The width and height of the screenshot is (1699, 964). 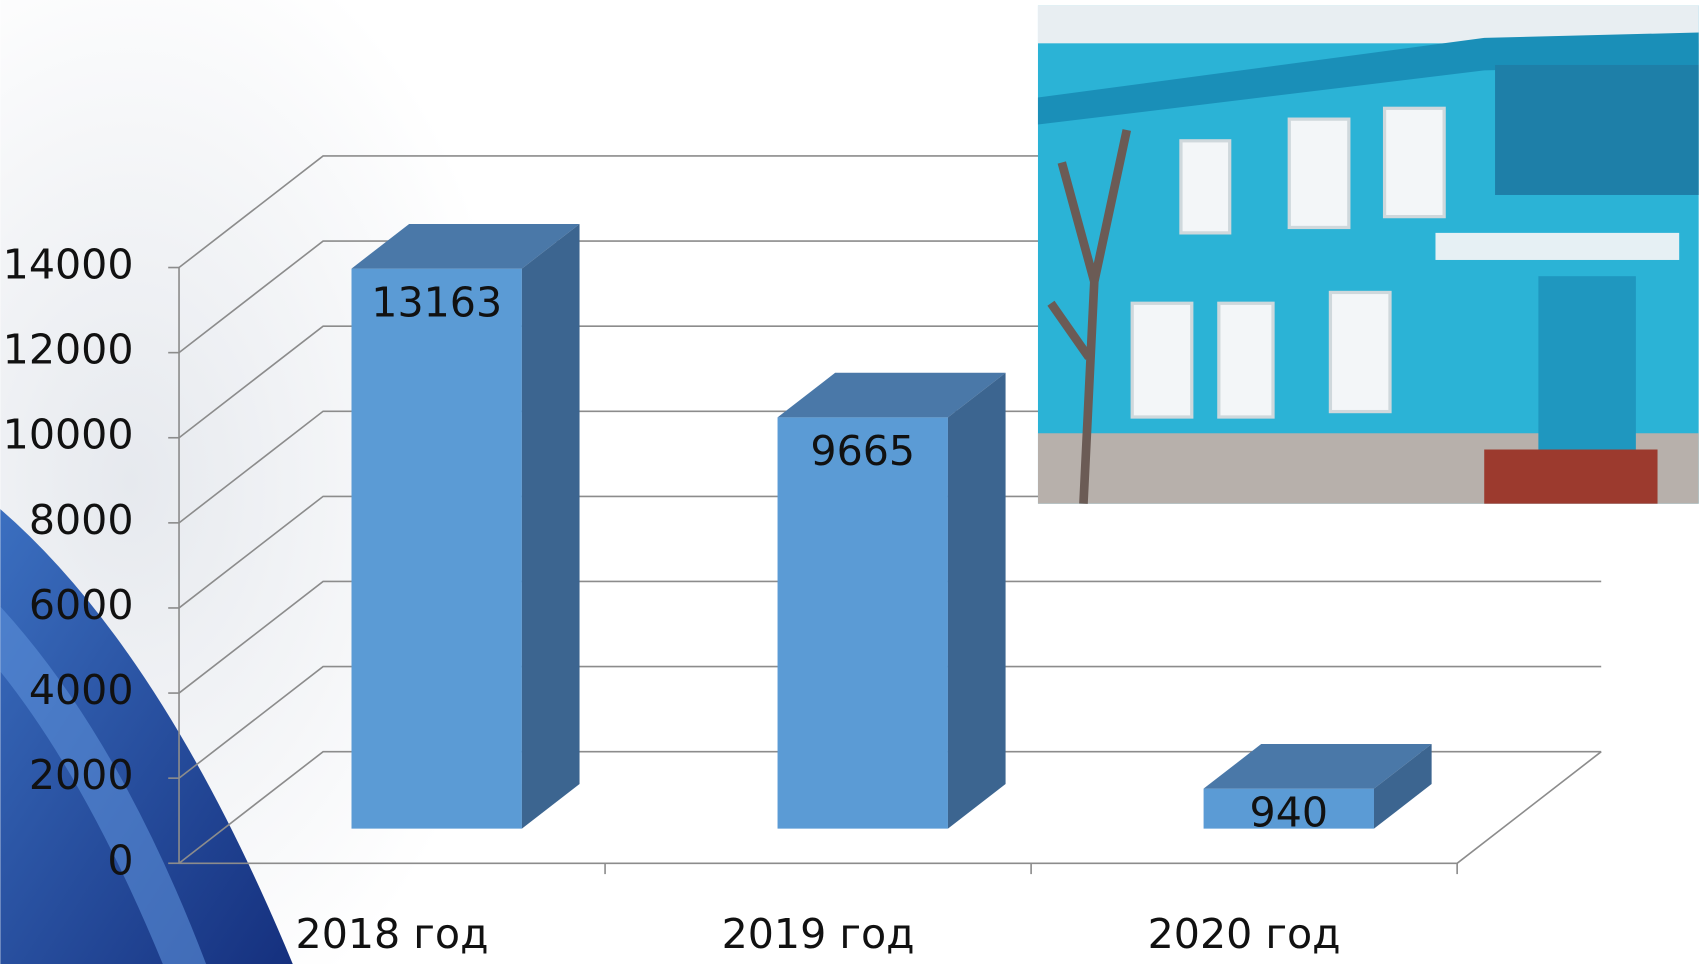 What do you see at coordinates (436, 302) in the screenshot?
I see `data-label: 13163` at bounding box center [436, 302].